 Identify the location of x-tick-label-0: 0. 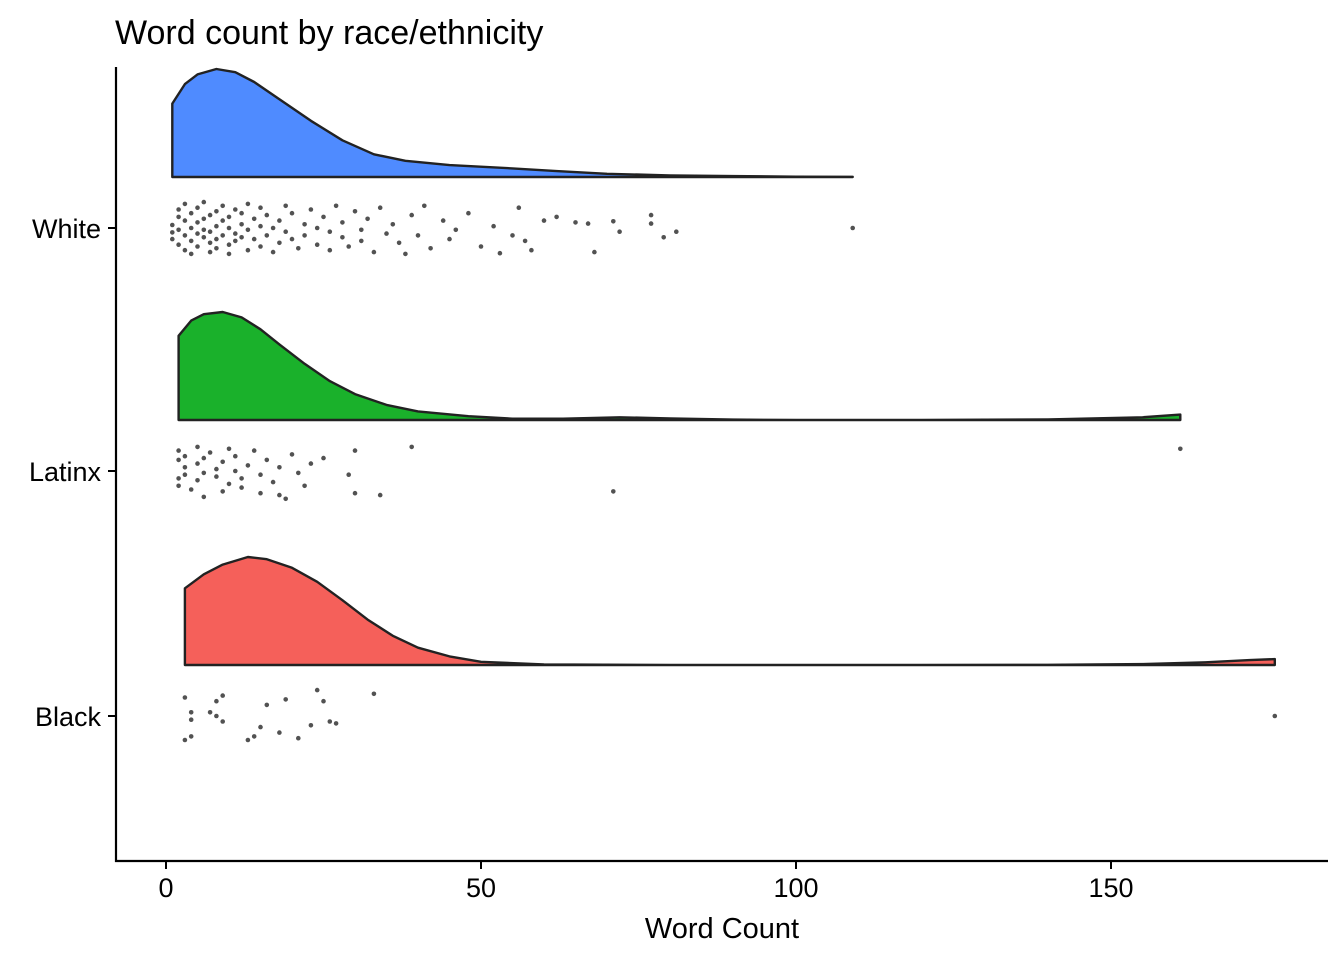
(165, 888).